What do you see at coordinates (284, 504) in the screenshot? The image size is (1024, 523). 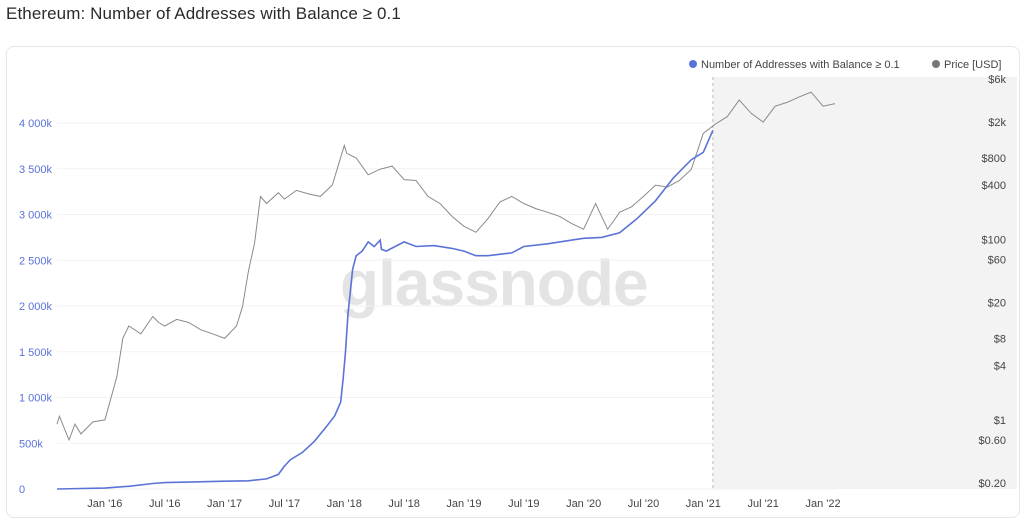 I see `x-axis-tick-label: Jul '17` at bounding box center [284, 504].